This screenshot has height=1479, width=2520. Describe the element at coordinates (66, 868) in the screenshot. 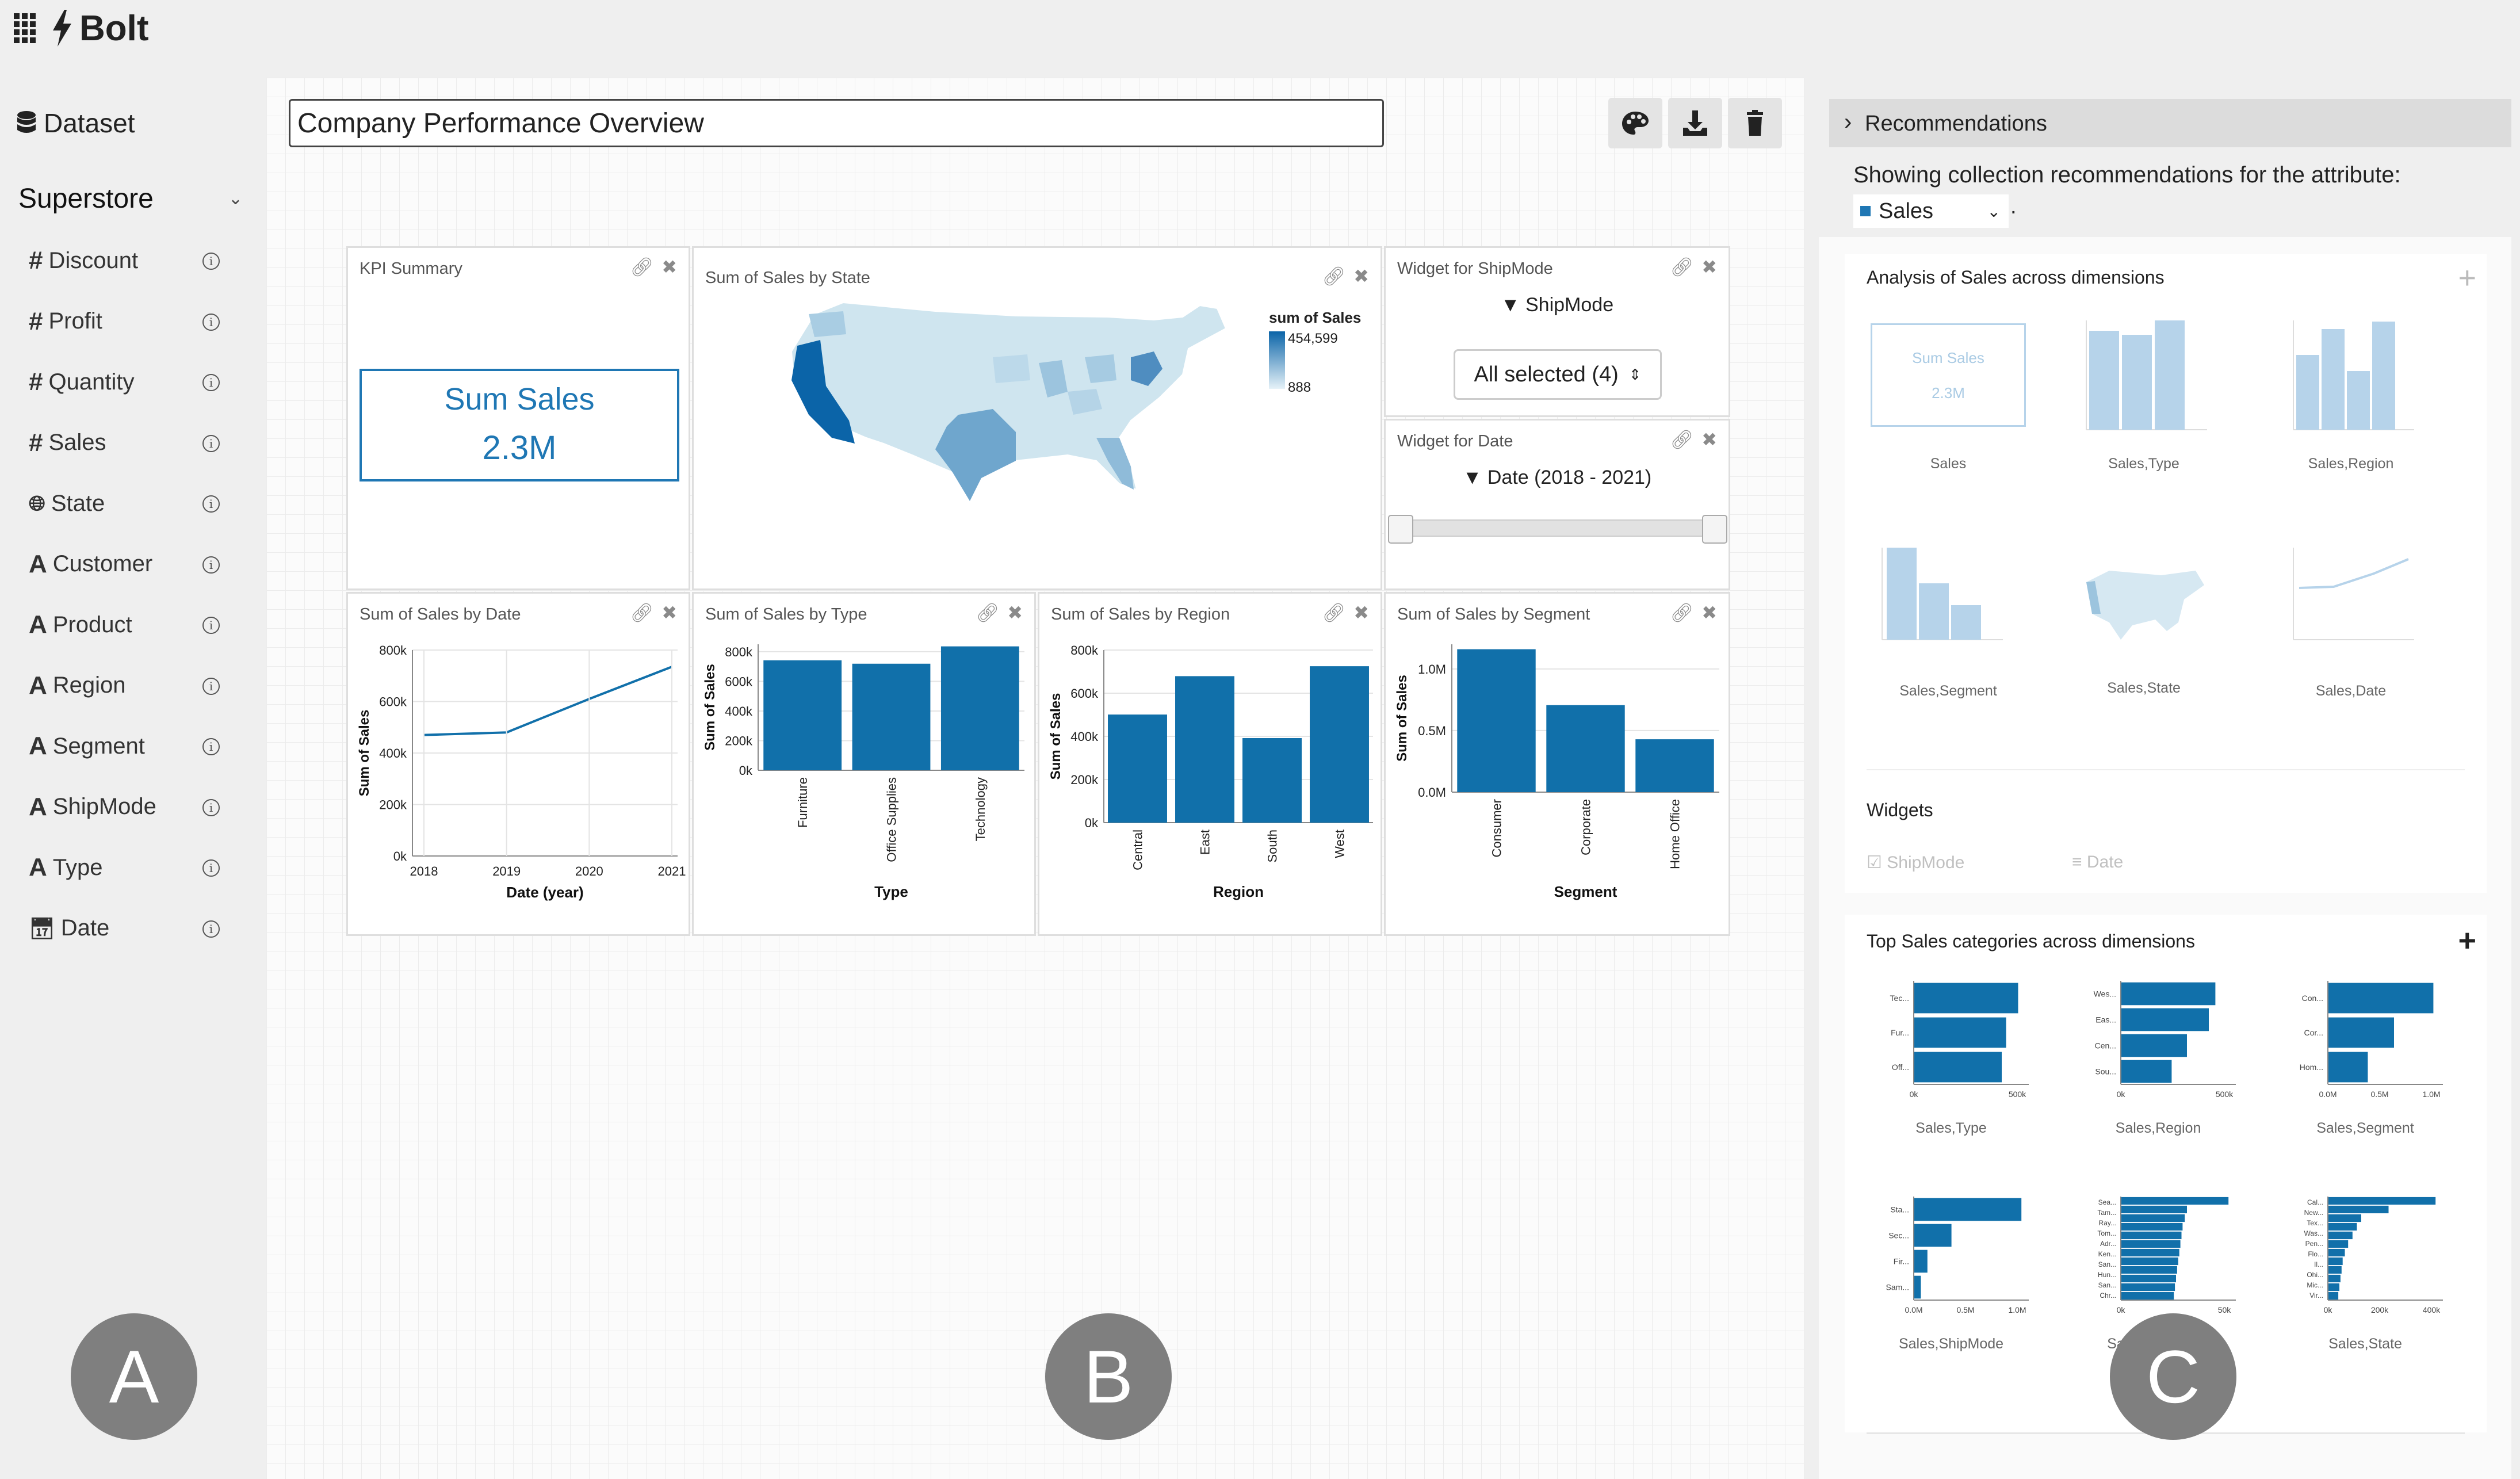

I see `attribute-item: A Type` at that location.